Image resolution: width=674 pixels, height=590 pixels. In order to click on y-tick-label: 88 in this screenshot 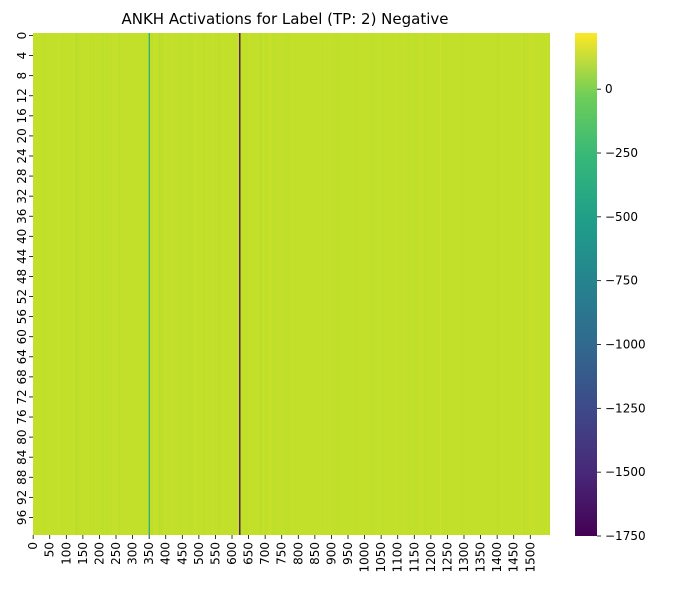, I will do `click(22, 477)`.